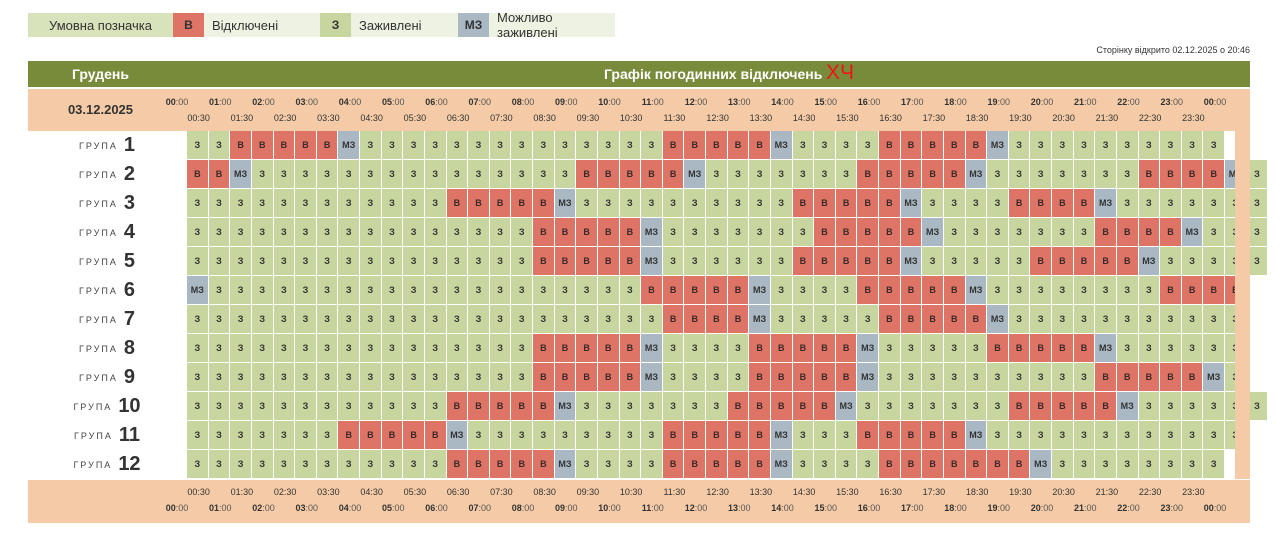  Describe the element at coordinates (129, 290) in the screenshot. I see `group-number: 6` at that location.